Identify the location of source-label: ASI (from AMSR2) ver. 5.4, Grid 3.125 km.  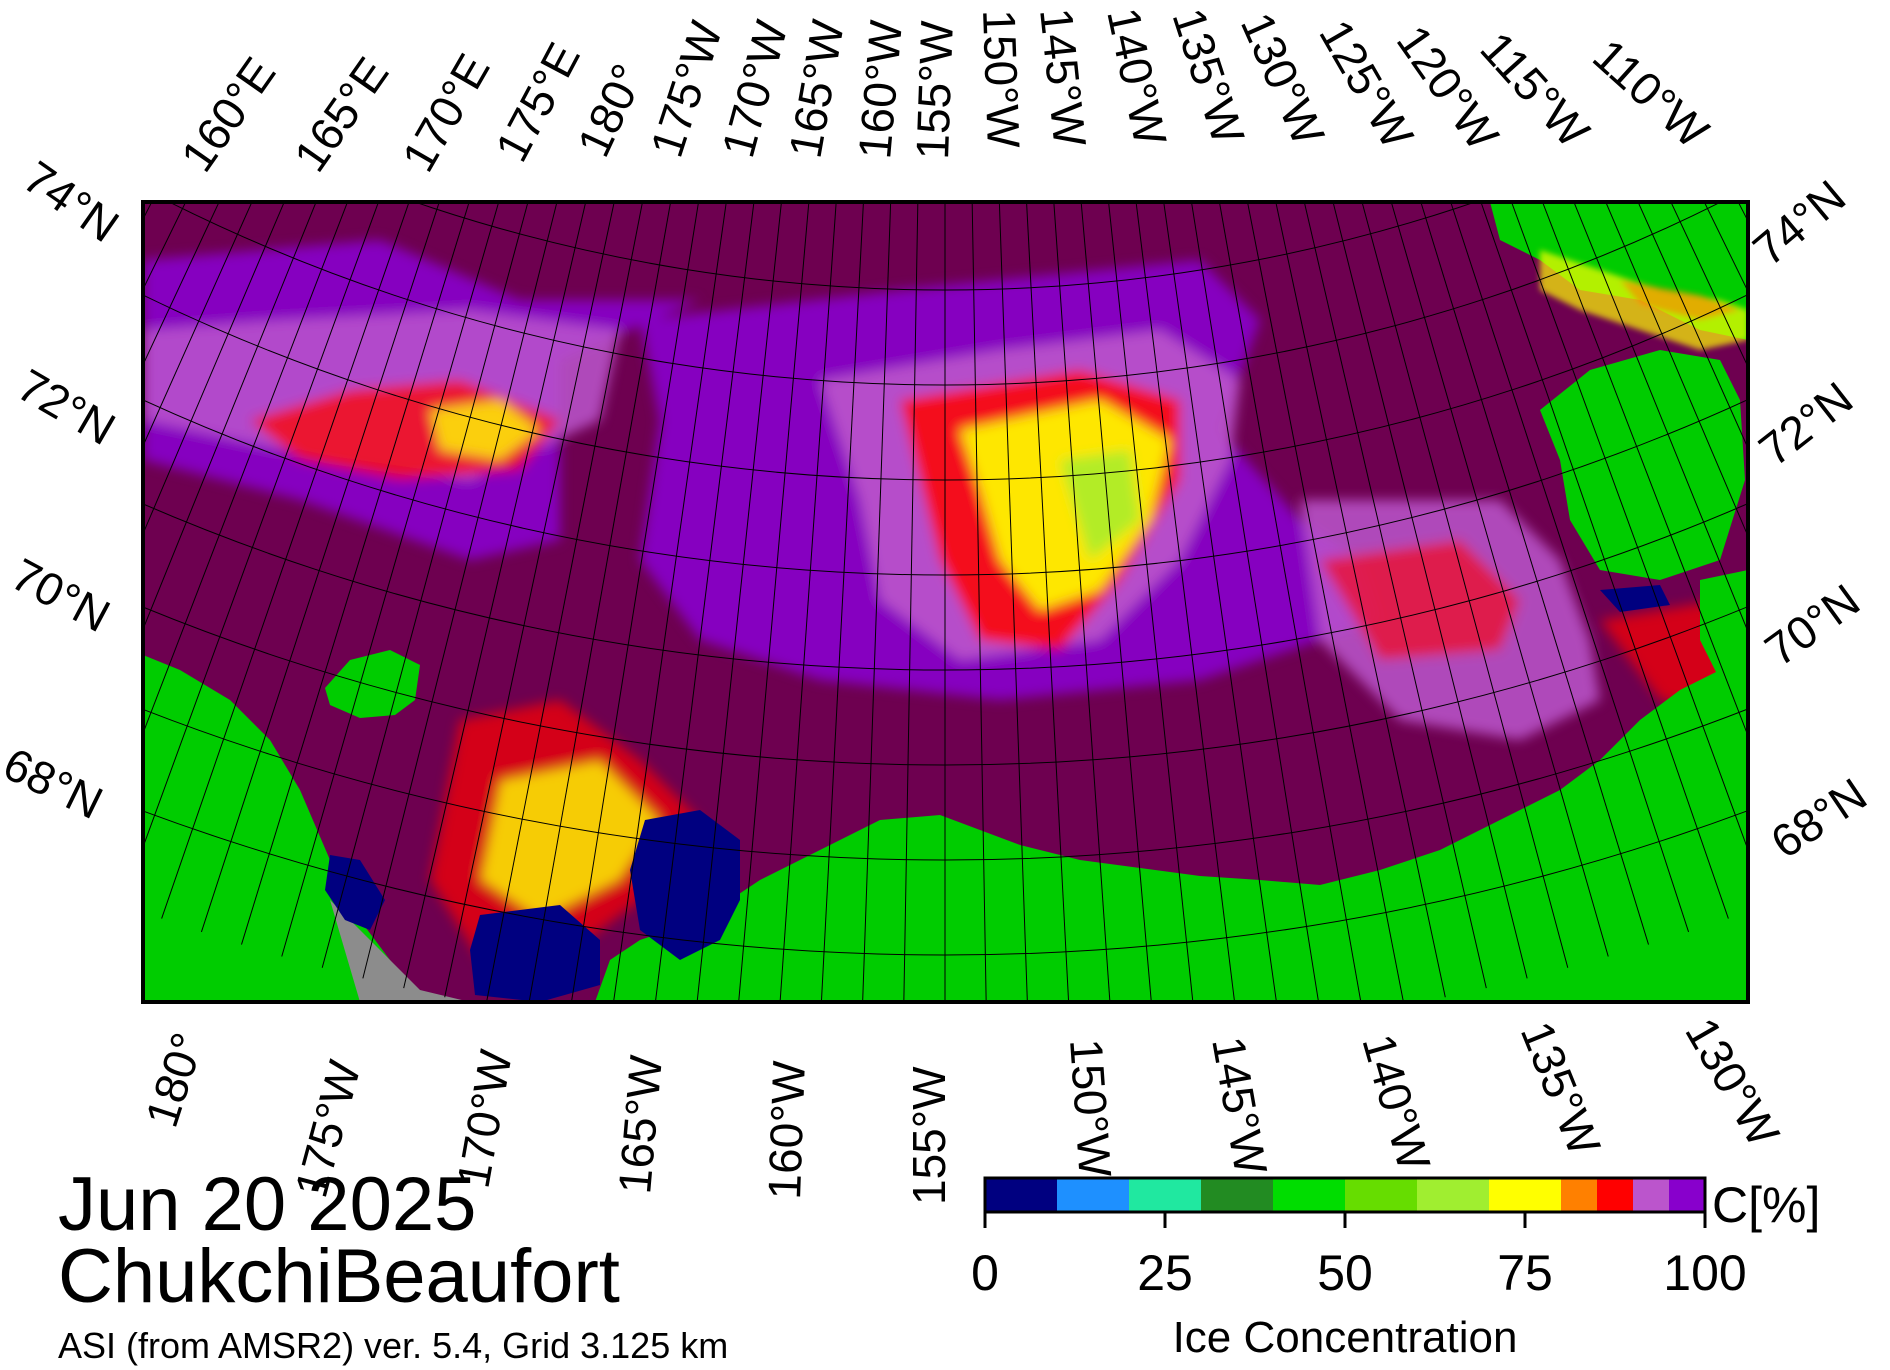
(393, 1345).